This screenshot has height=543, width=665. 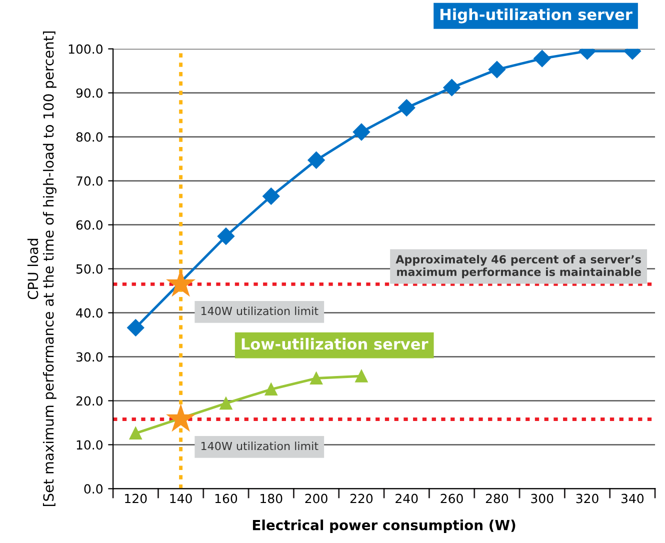 What do you see at coordinates (271, 499) in the screenshot?
I see `x-tick-label: 180` at bounding box center [271, 499].